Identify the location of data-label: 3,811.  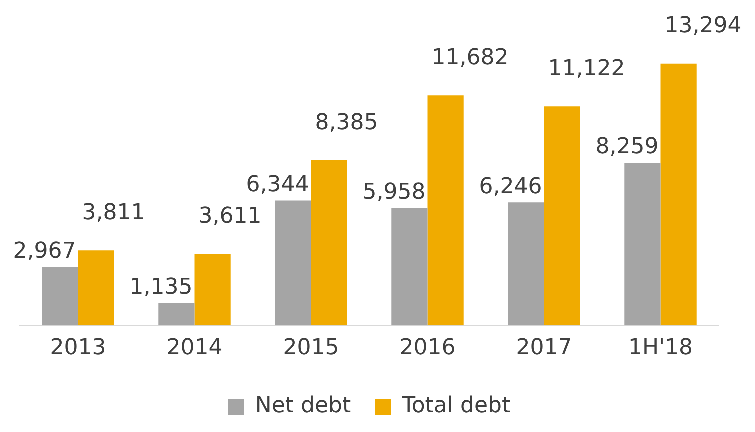
(114, 213).